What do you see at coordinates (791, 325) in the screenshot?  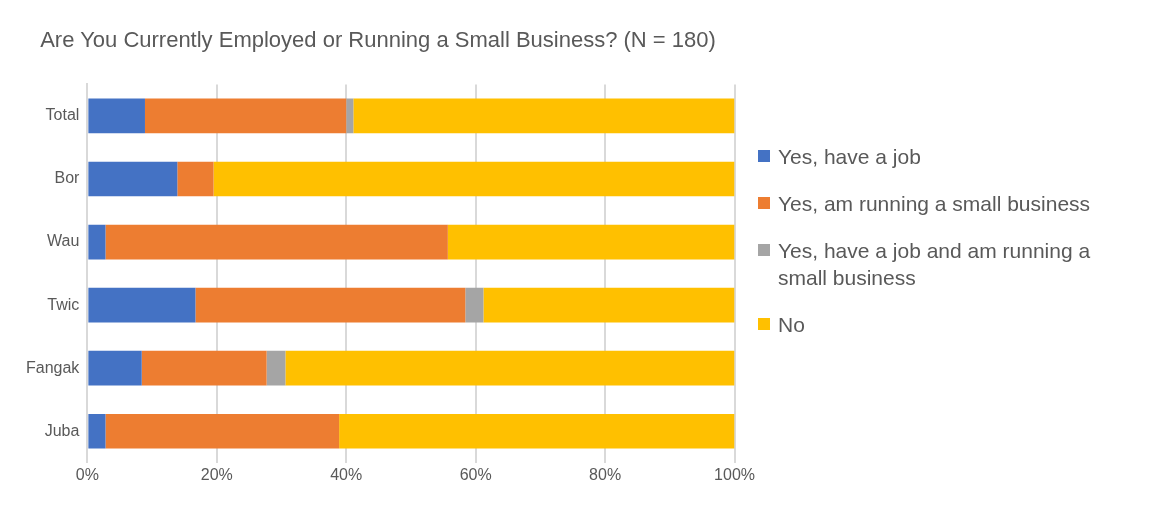 I see `legend-label: No` at bounding box center [791, 325].